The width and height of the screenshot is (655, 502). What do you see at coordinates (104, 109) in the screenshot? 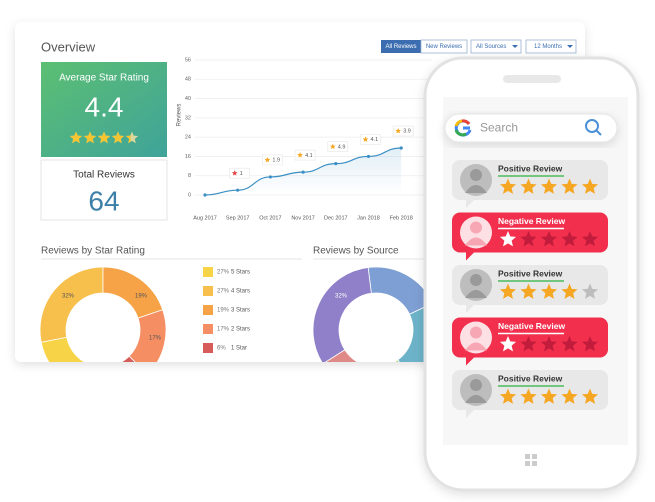
I see `rating-tile` at bounding box center [104, 109].